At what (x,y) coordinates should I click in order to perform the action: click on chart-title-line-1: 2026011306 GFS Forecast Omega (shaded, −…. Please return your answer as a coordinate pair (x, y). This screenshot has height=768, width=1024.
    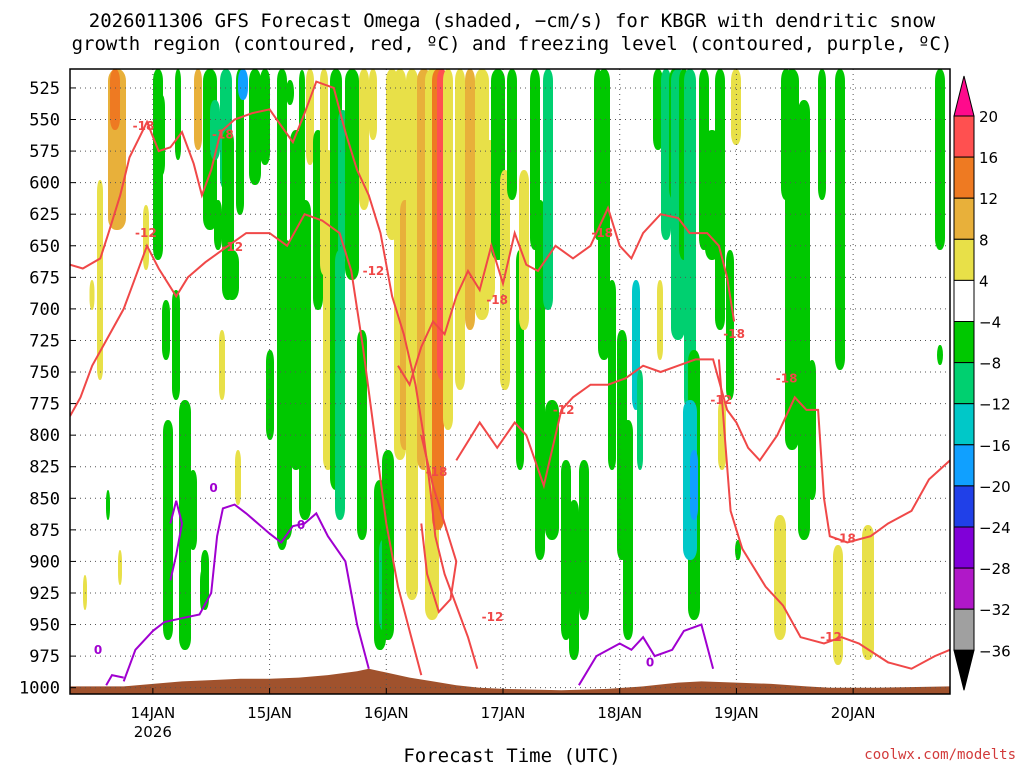
    Looking at the image, I should click on (512, 21).